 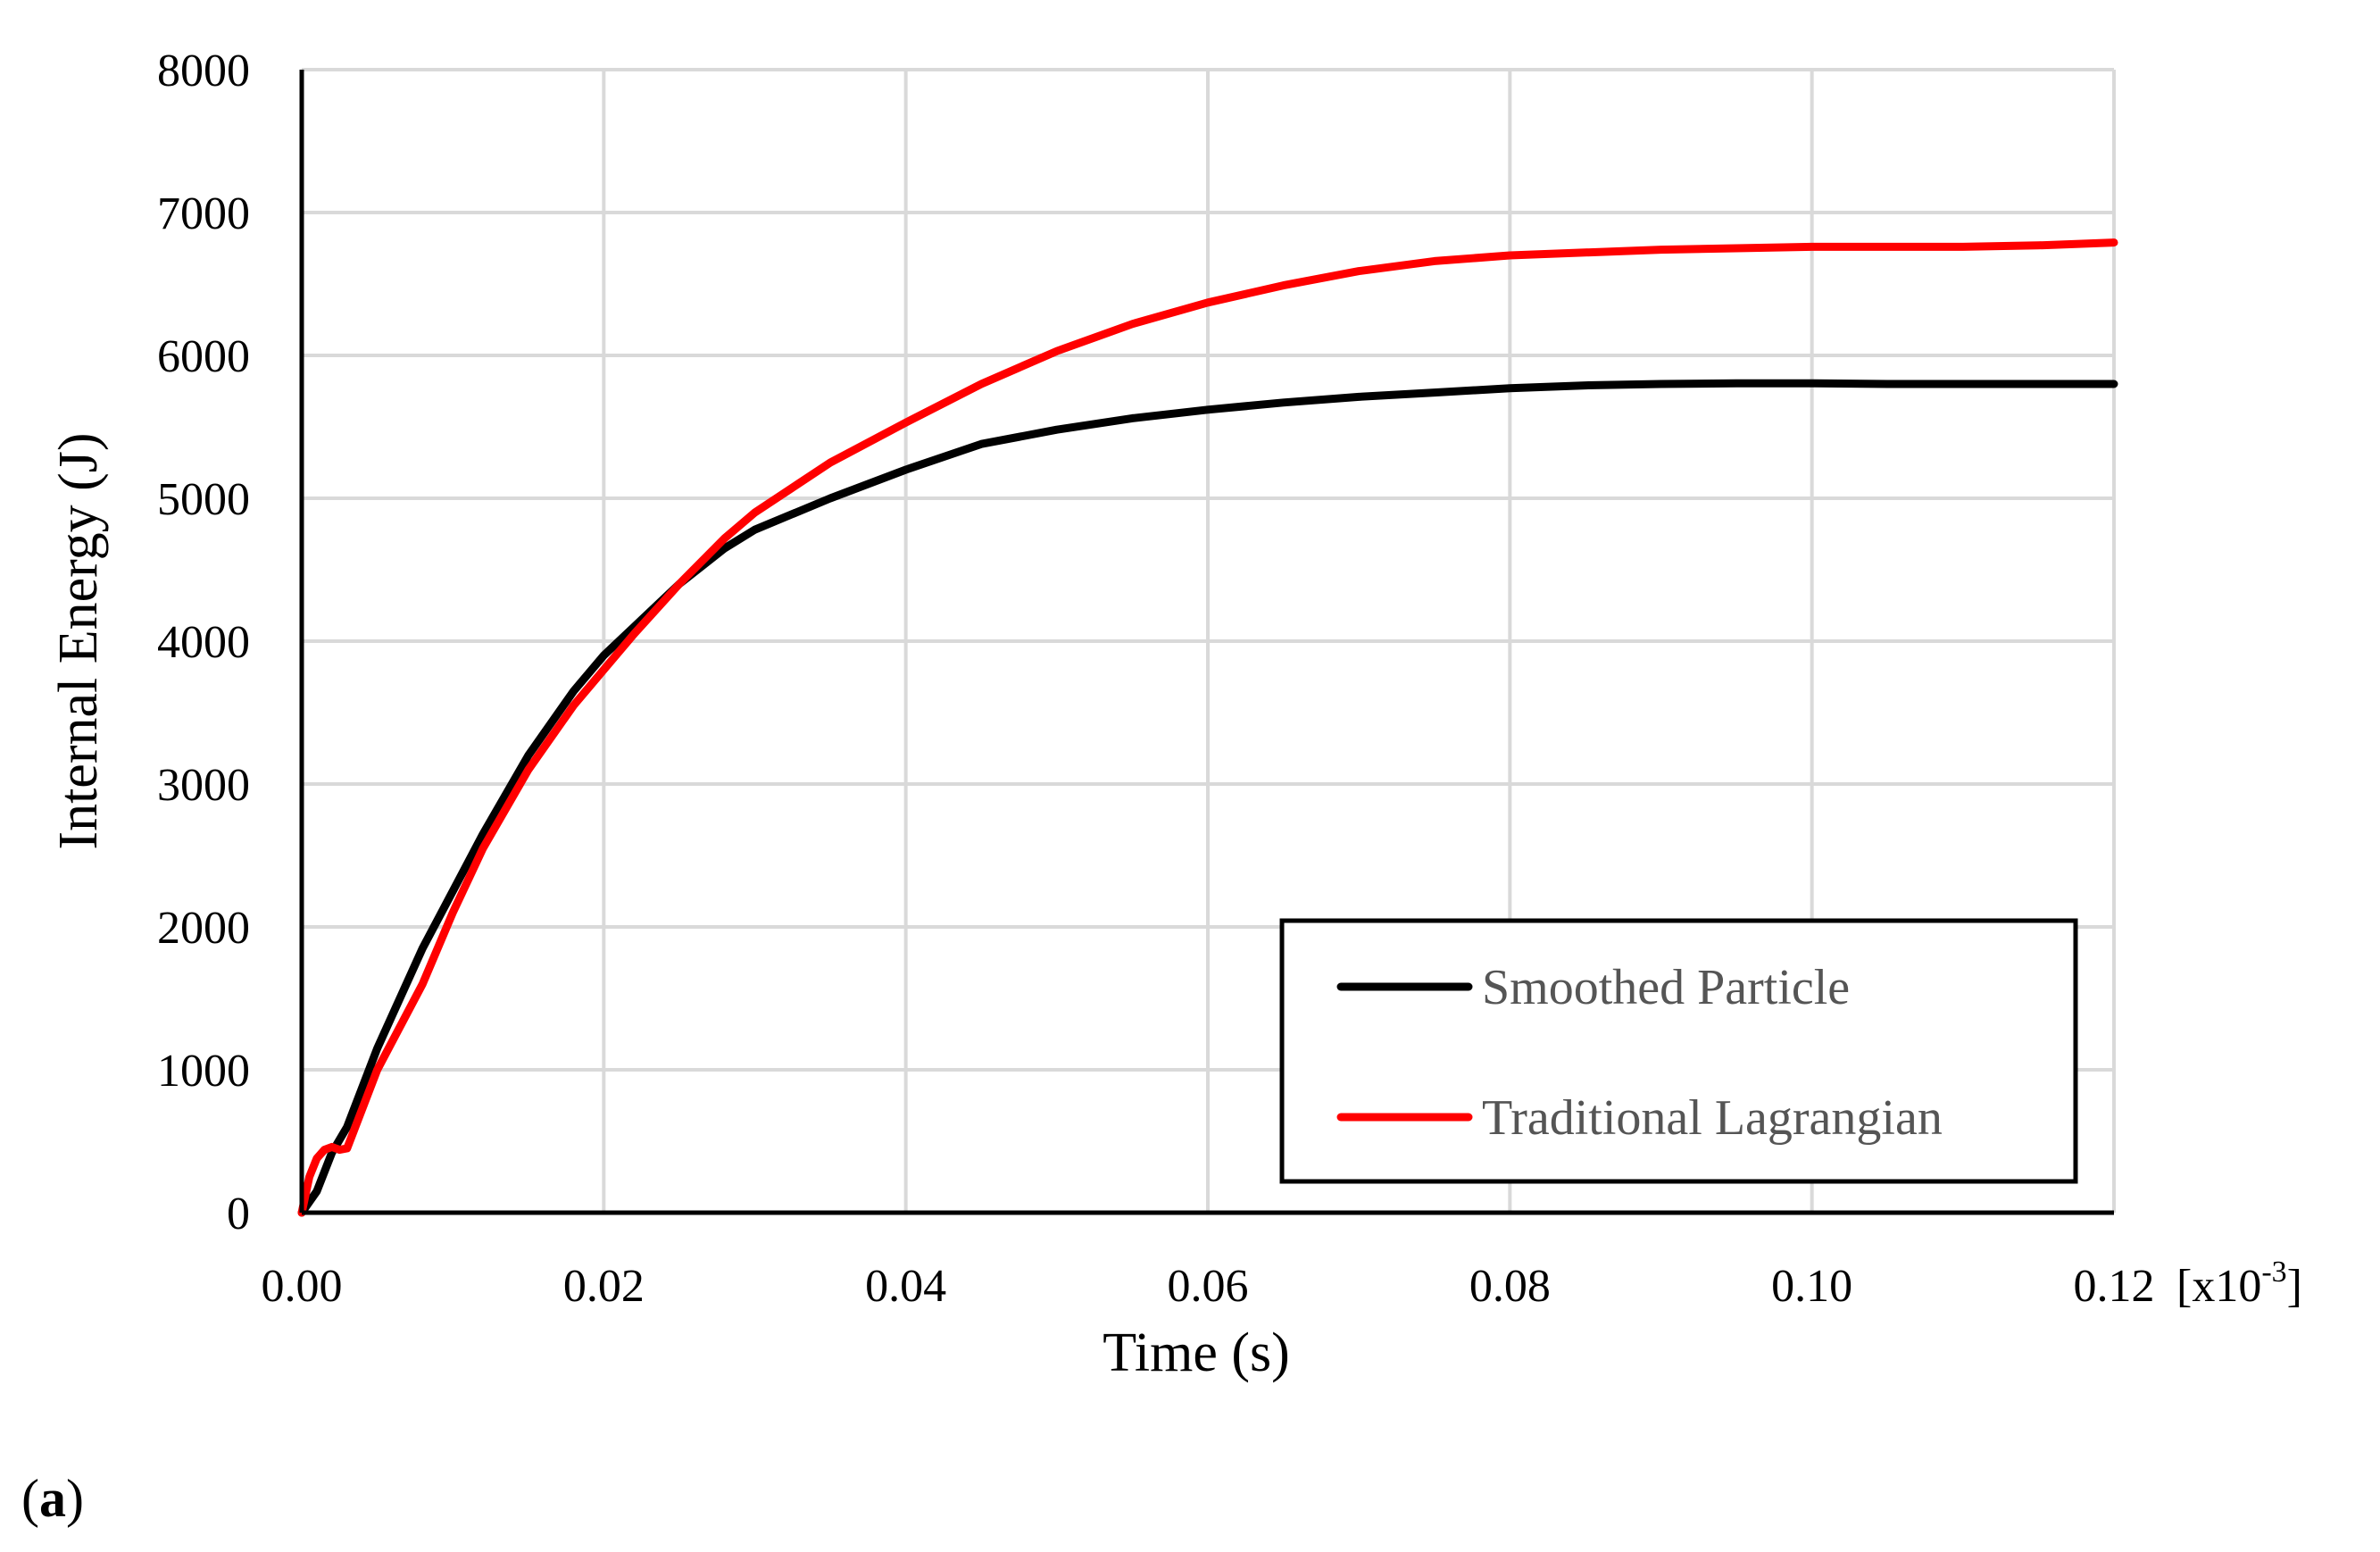 I want to click on y-axis-title: Internal Energy (J), so click(x=78, y=640).